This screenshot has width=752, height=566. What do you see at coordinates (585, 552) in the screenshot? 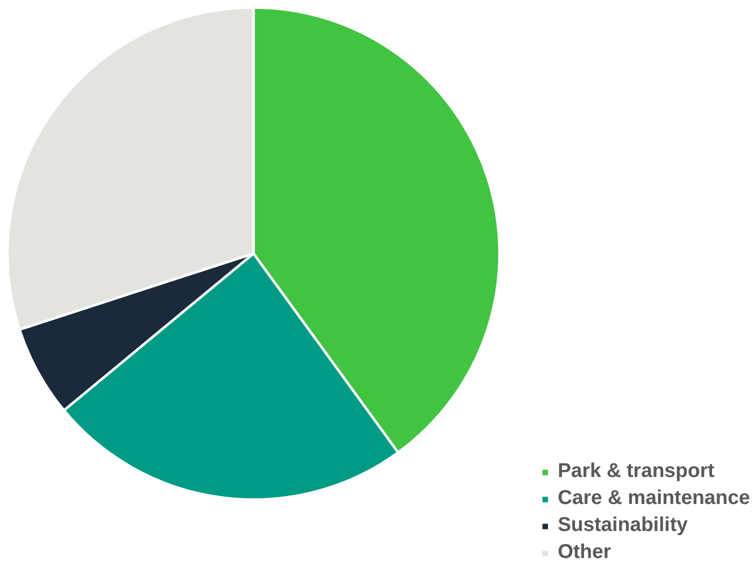
I see `legend-label: Other` at bounding box center [585, 552].